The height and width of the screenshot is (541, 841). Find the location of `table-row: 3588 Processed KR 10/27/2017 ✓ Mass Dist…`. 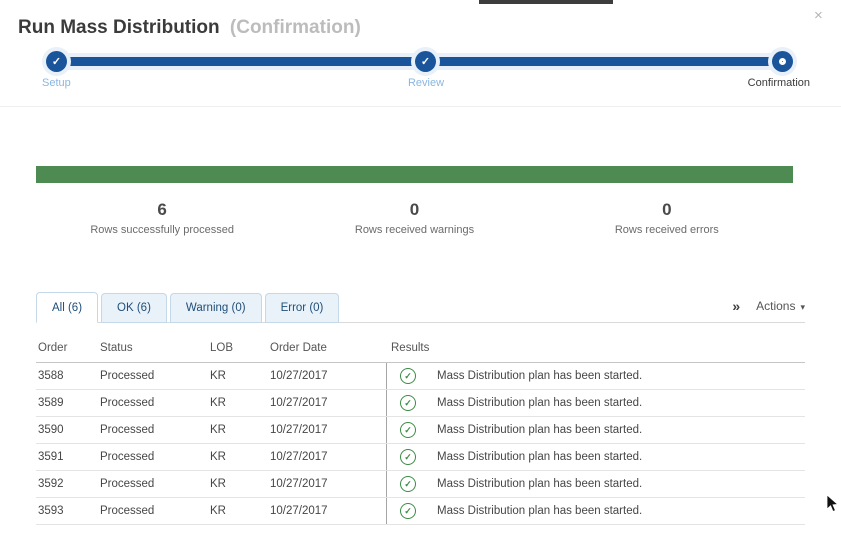

table-row: 3588 Processed KR 10/27/2017 ✓ Mass Dist… is located at coordinates (420, 376).